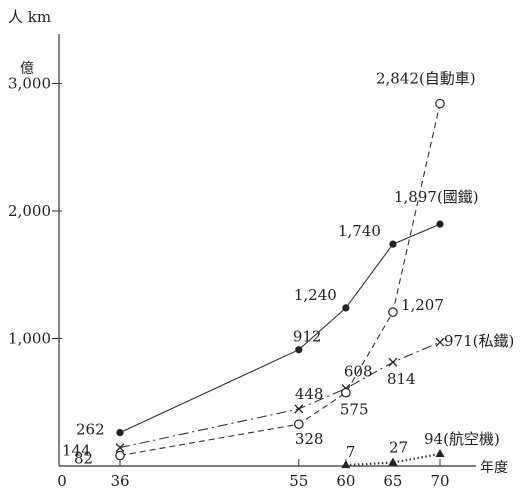 This screenshot has width=529, height=489. What do you see at coordinates (309, 394) in the screenshot?
I see `data-label: 448` at bounding box center [309, 394].